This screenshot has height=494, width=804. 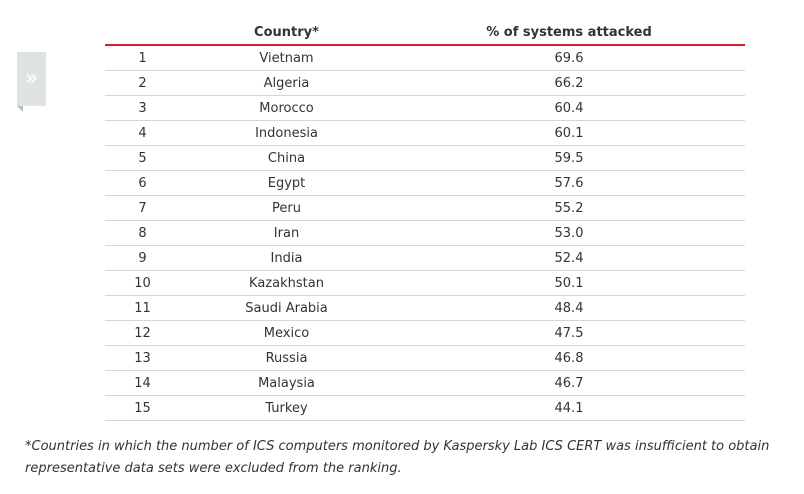 What do you see at coordinates (569, 58) in the screenshot?
I see `percent-cell: 69.6` at bounding box center [569, 58].